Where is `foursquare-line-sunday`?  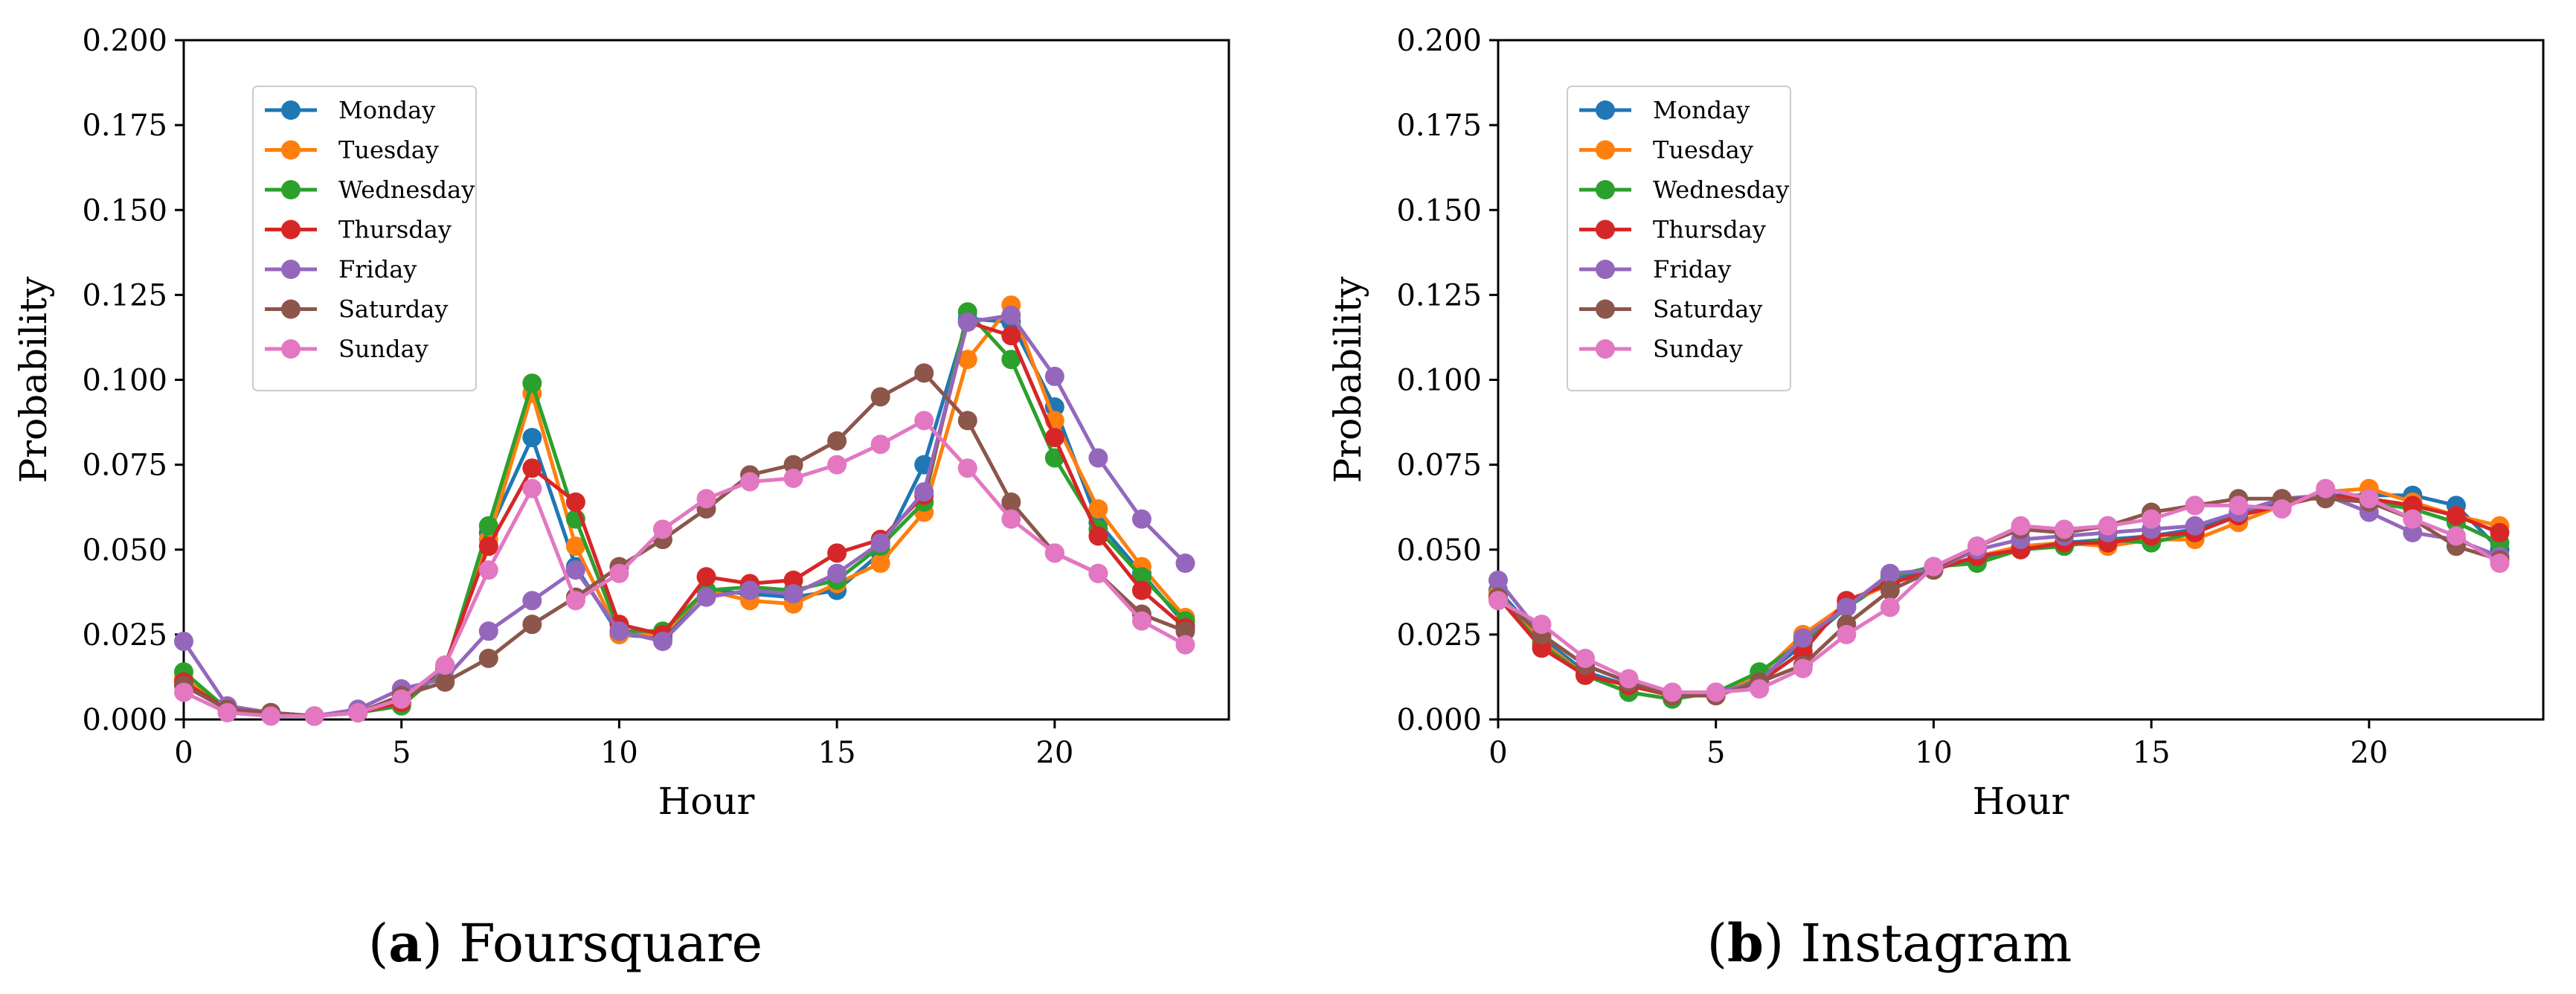 foursquare-line-sunday is located at coordinates (684, 568).